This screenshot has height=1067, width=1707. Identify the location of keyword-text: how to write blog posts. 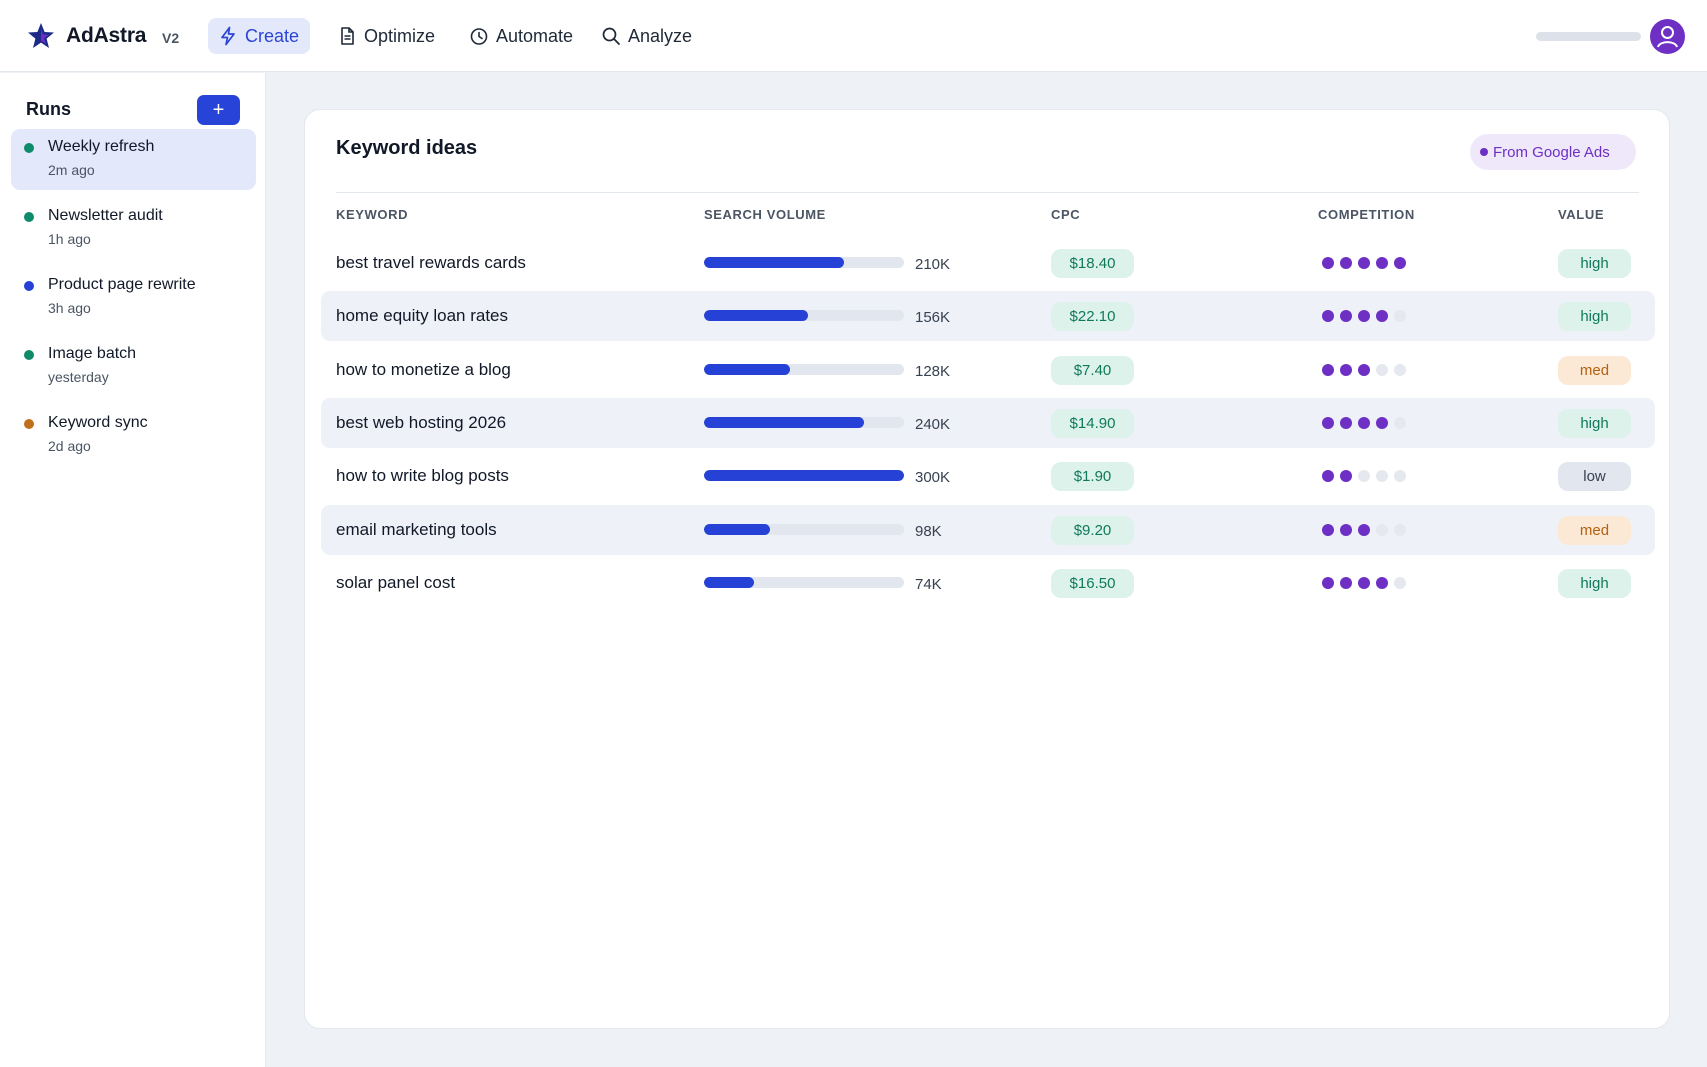
(422, 475).